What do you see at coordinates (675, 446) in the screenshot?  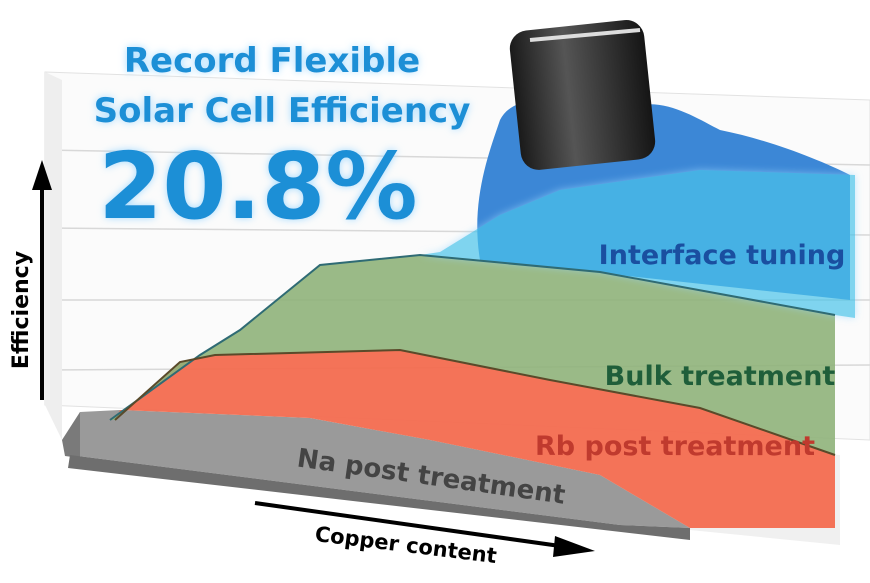 I see `layer-label: Rb post treatment` at bounding box center [675, 446].